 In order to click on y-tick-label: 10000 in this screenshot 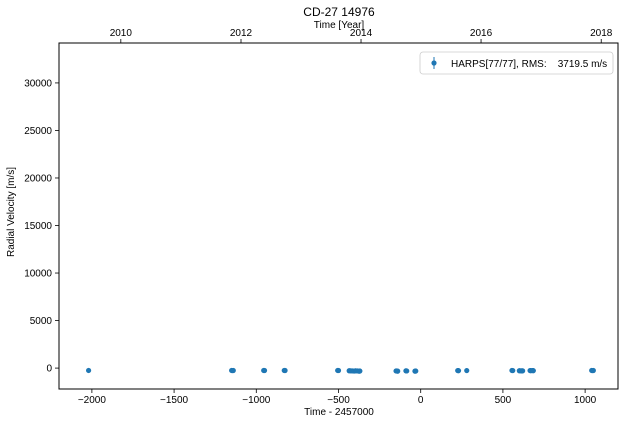, I will do `click(38, 274)`.